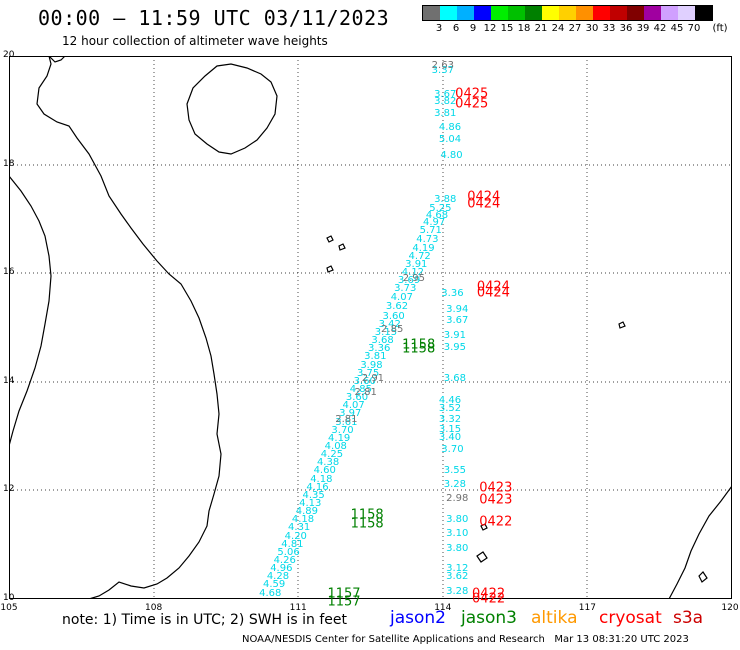  What do you see at coordinates (281, 569) in the screenshot?
I see `swh-value-label: 4.96` at bounding box center [281, 569].